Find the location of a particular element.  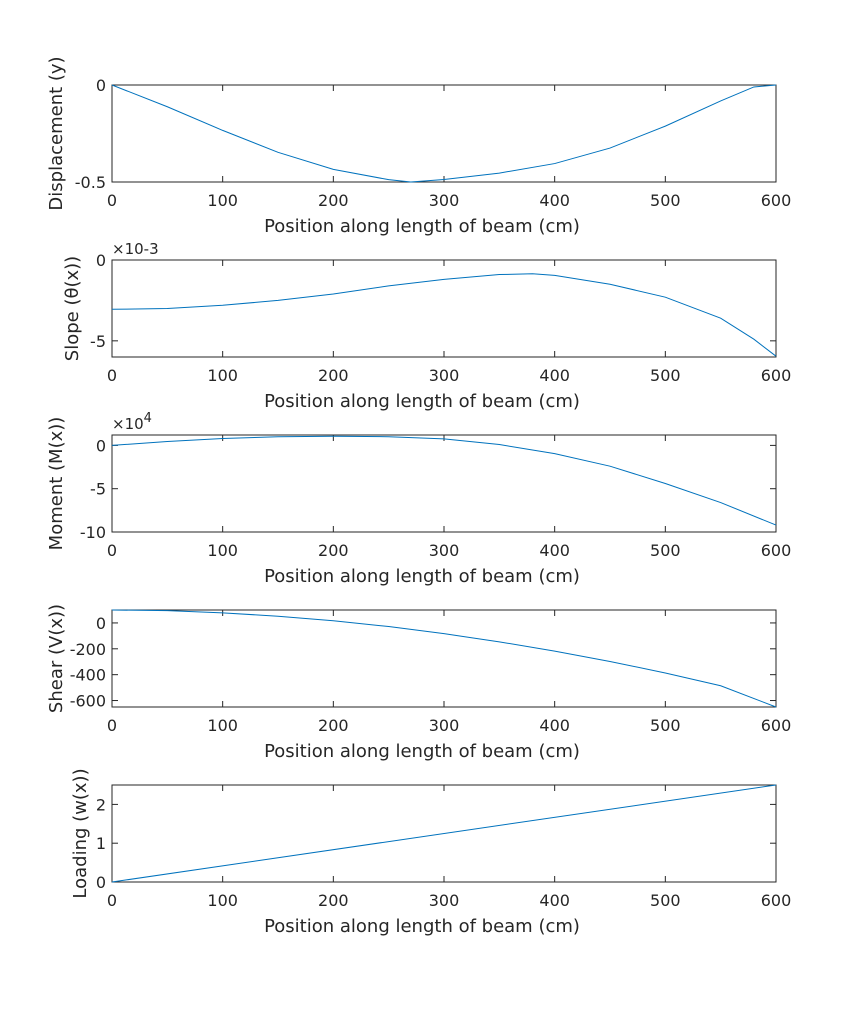

shear-xtick-label: 500 is located at coordinates (665, 725).